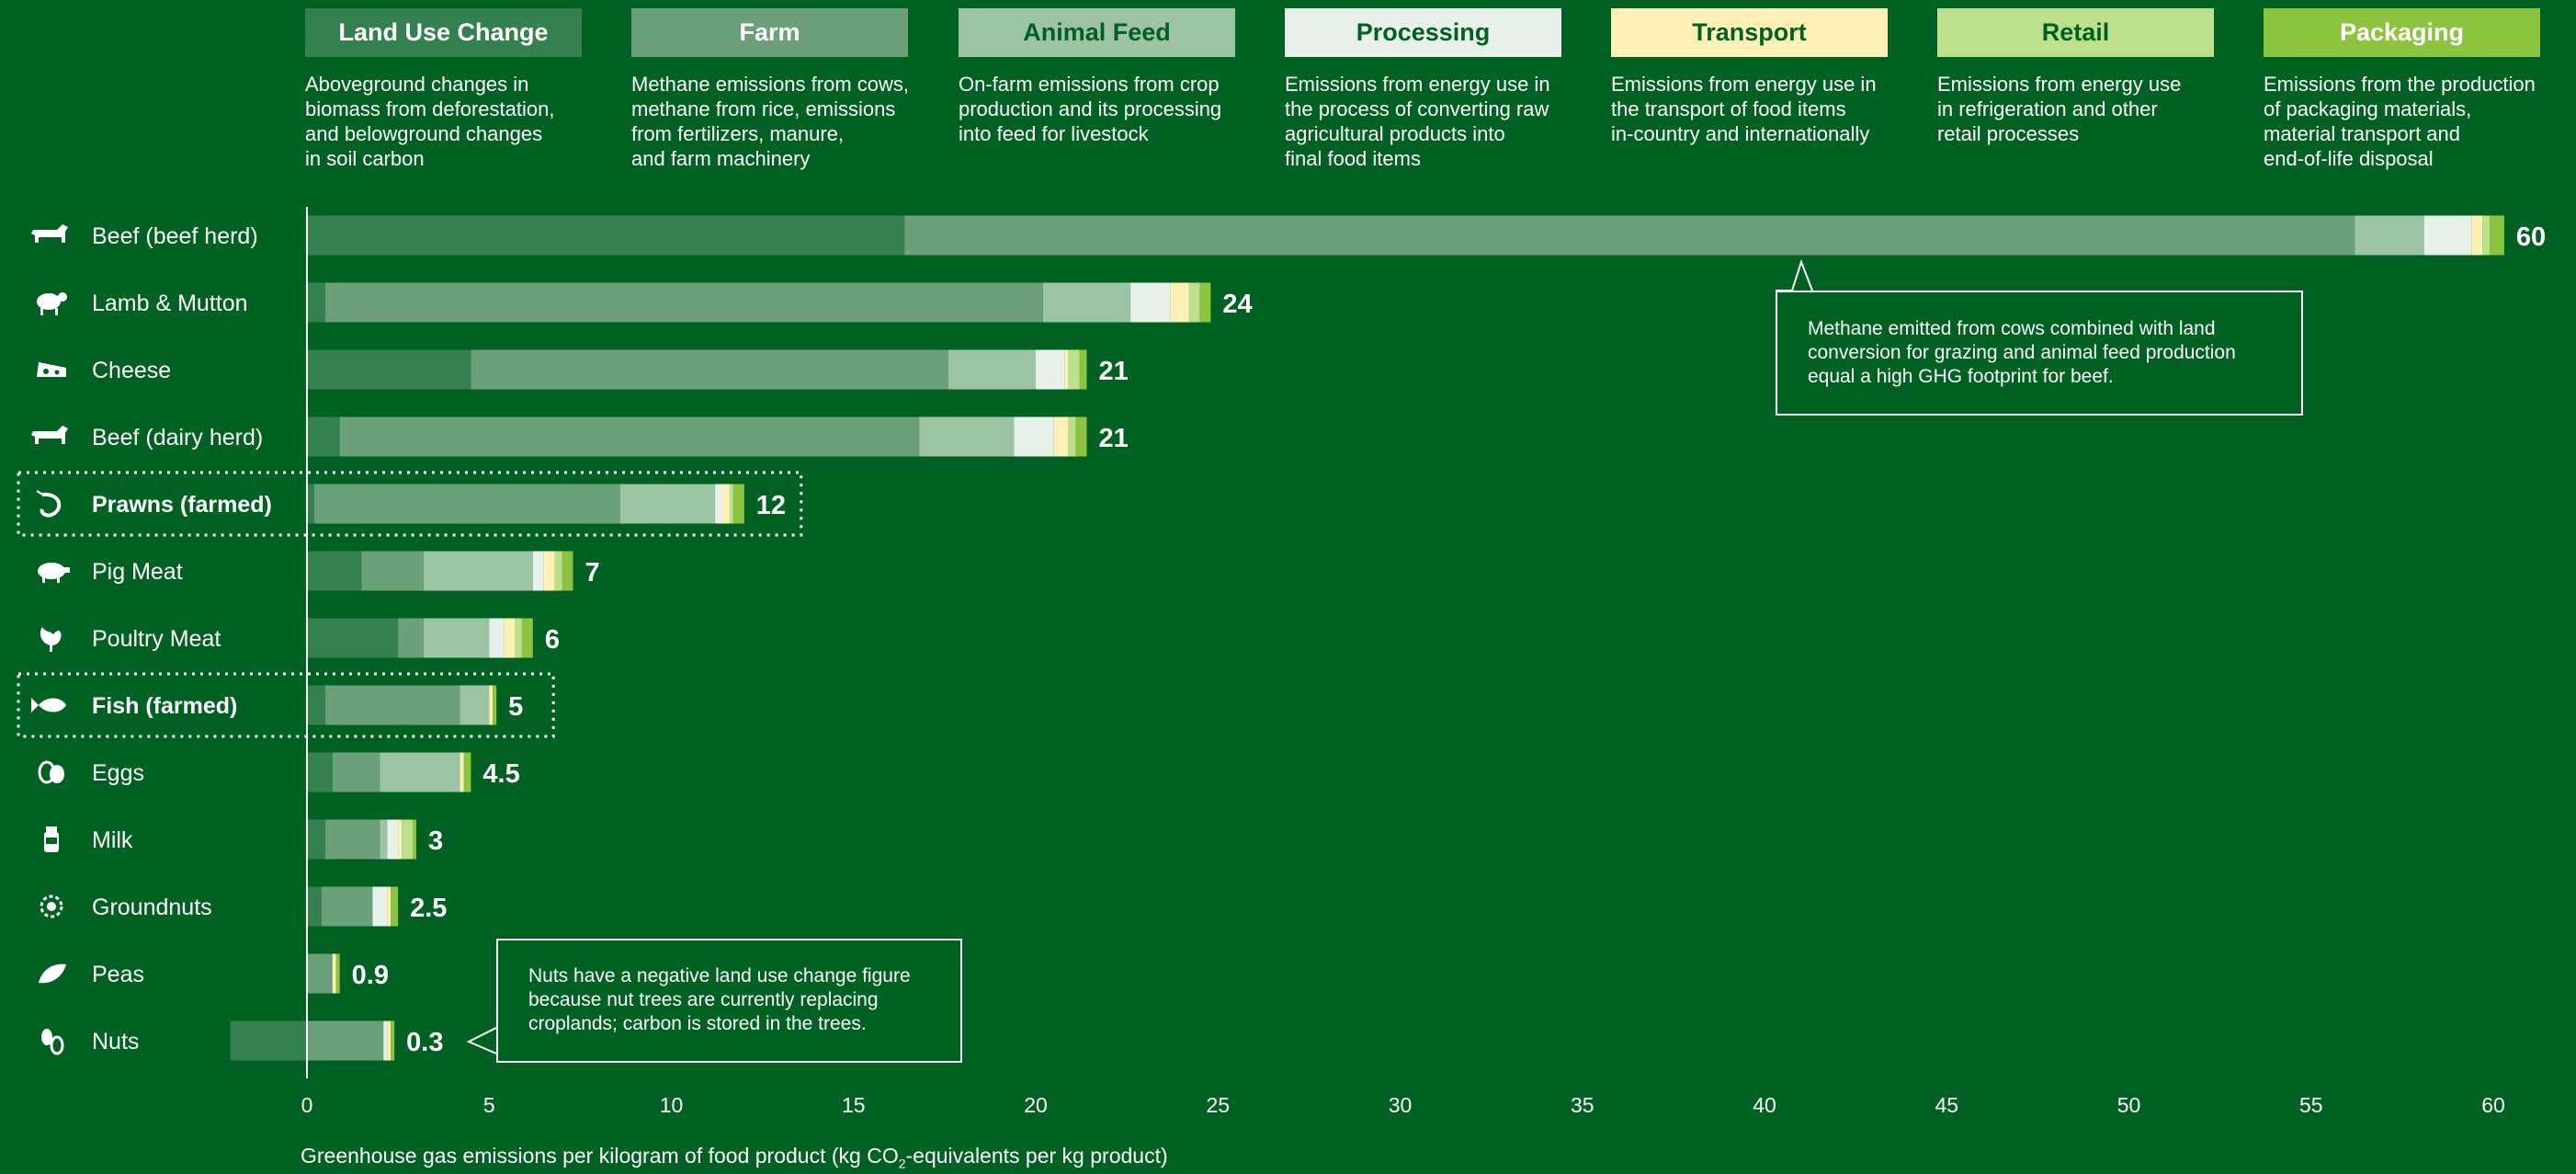  Describe the element at coordinates (1961, 376) in the screenshot. I see `annotation-line: equal a high GHG footprint for beef.` at that location.